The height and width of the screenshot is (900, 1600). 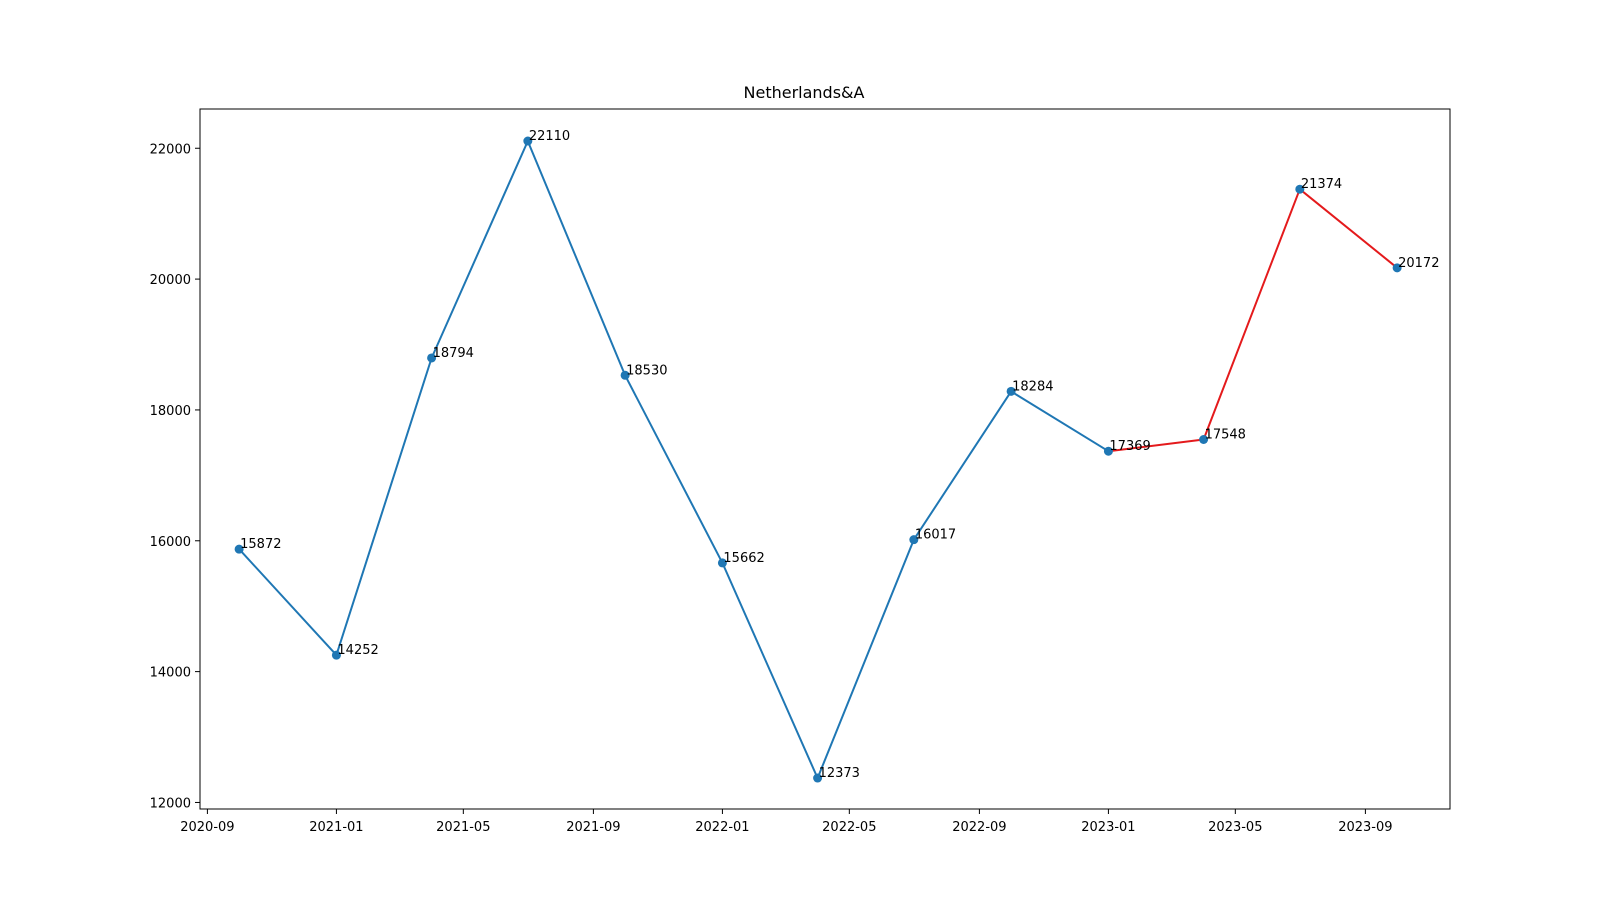 What do you see at coordinates (170, 673) in the screenshot?
I see `y-tick-label: 14000` at bounding box center [170, 673].